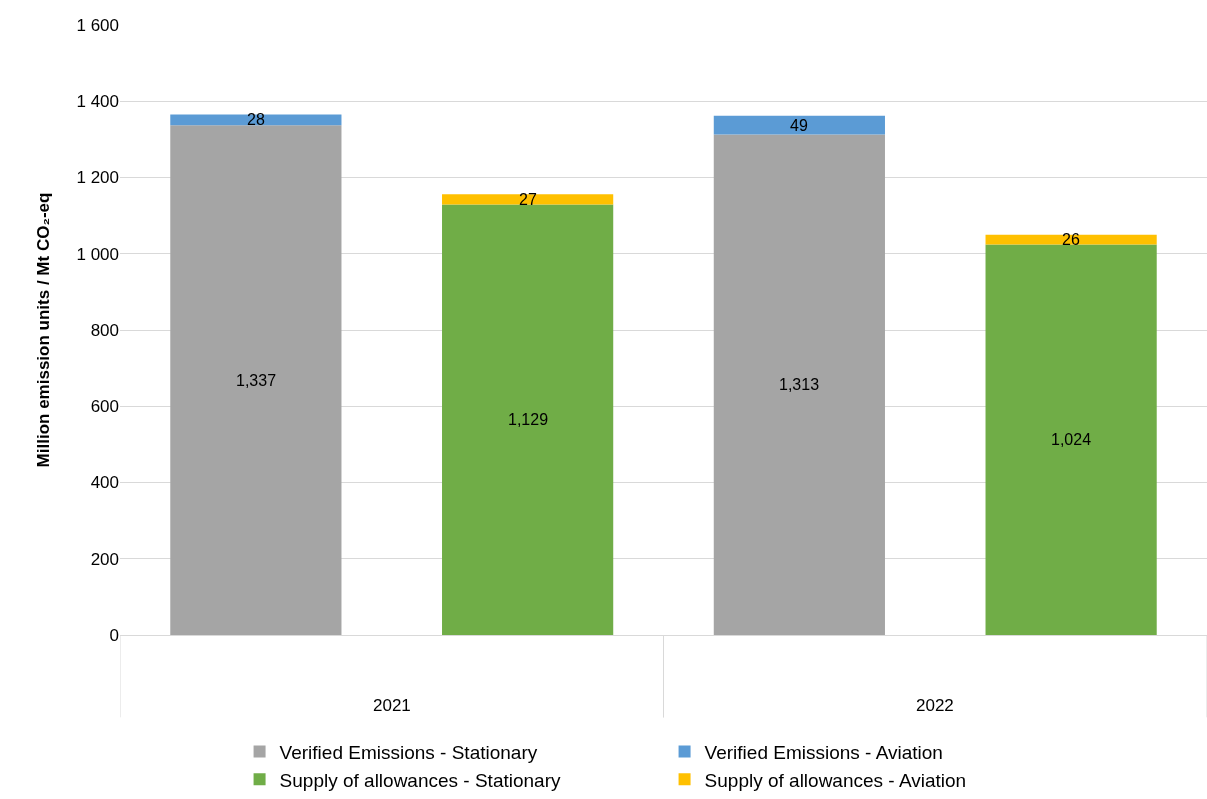  Describe the element at coordinates (114, 635) in the screenshot. I see `y-tick-label: 0` at that location.